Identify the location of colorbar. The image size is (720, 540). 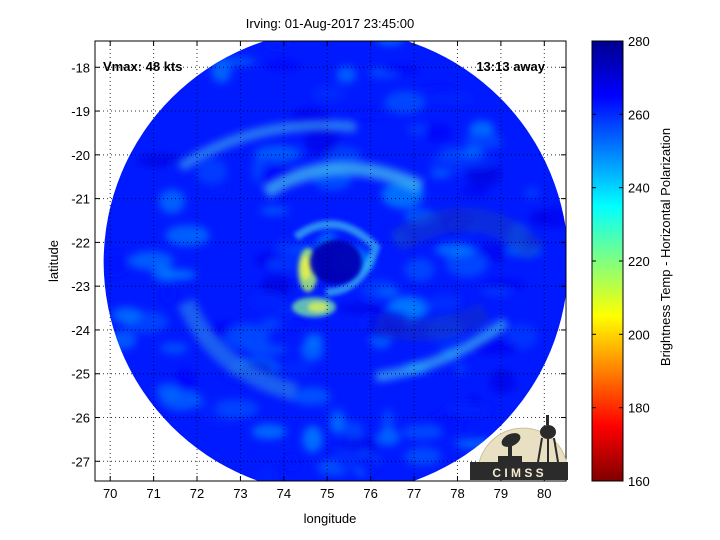
(607, 261).